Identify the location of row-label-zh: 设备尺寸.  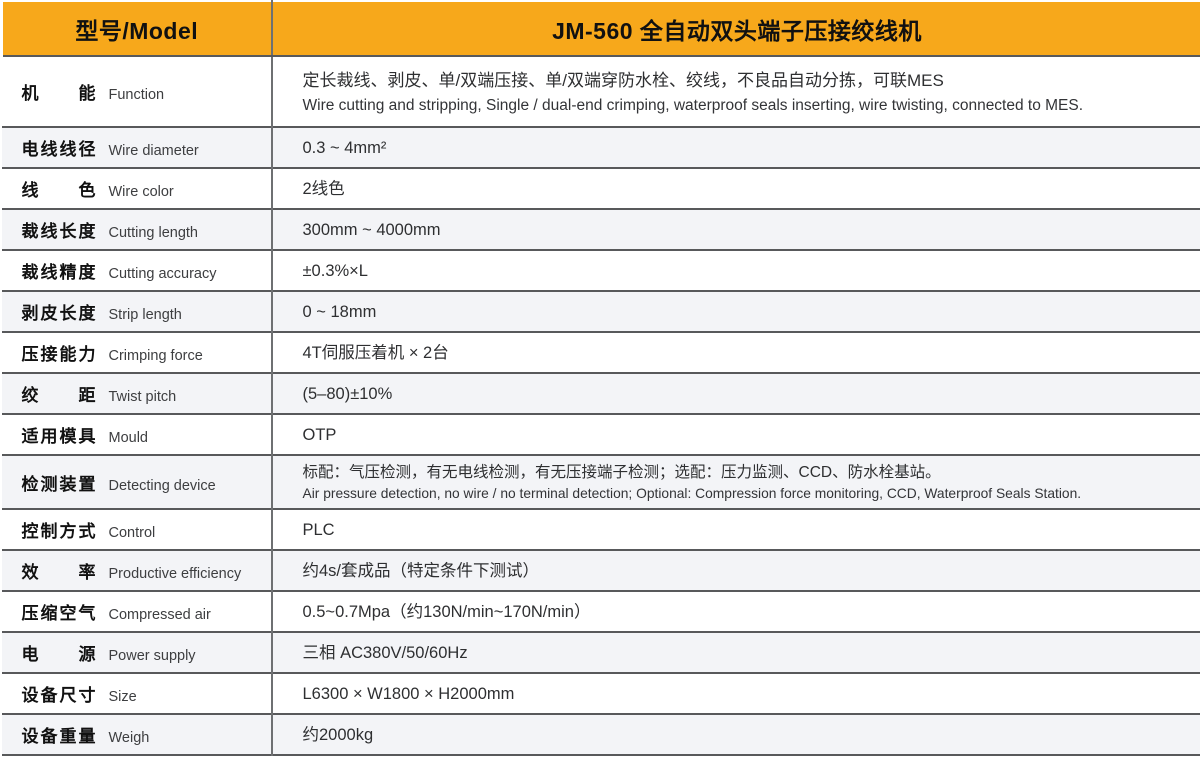
(58, 695).